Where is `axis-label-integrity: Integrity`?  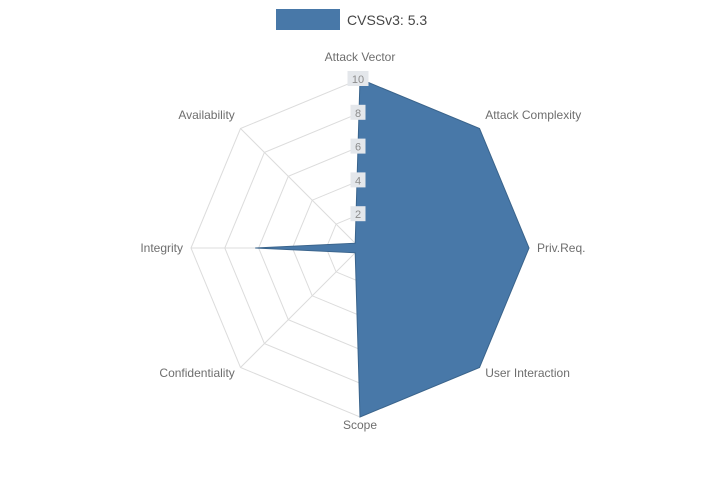 axis-label-integrity: Integrity is located at coordinates (161, 248).